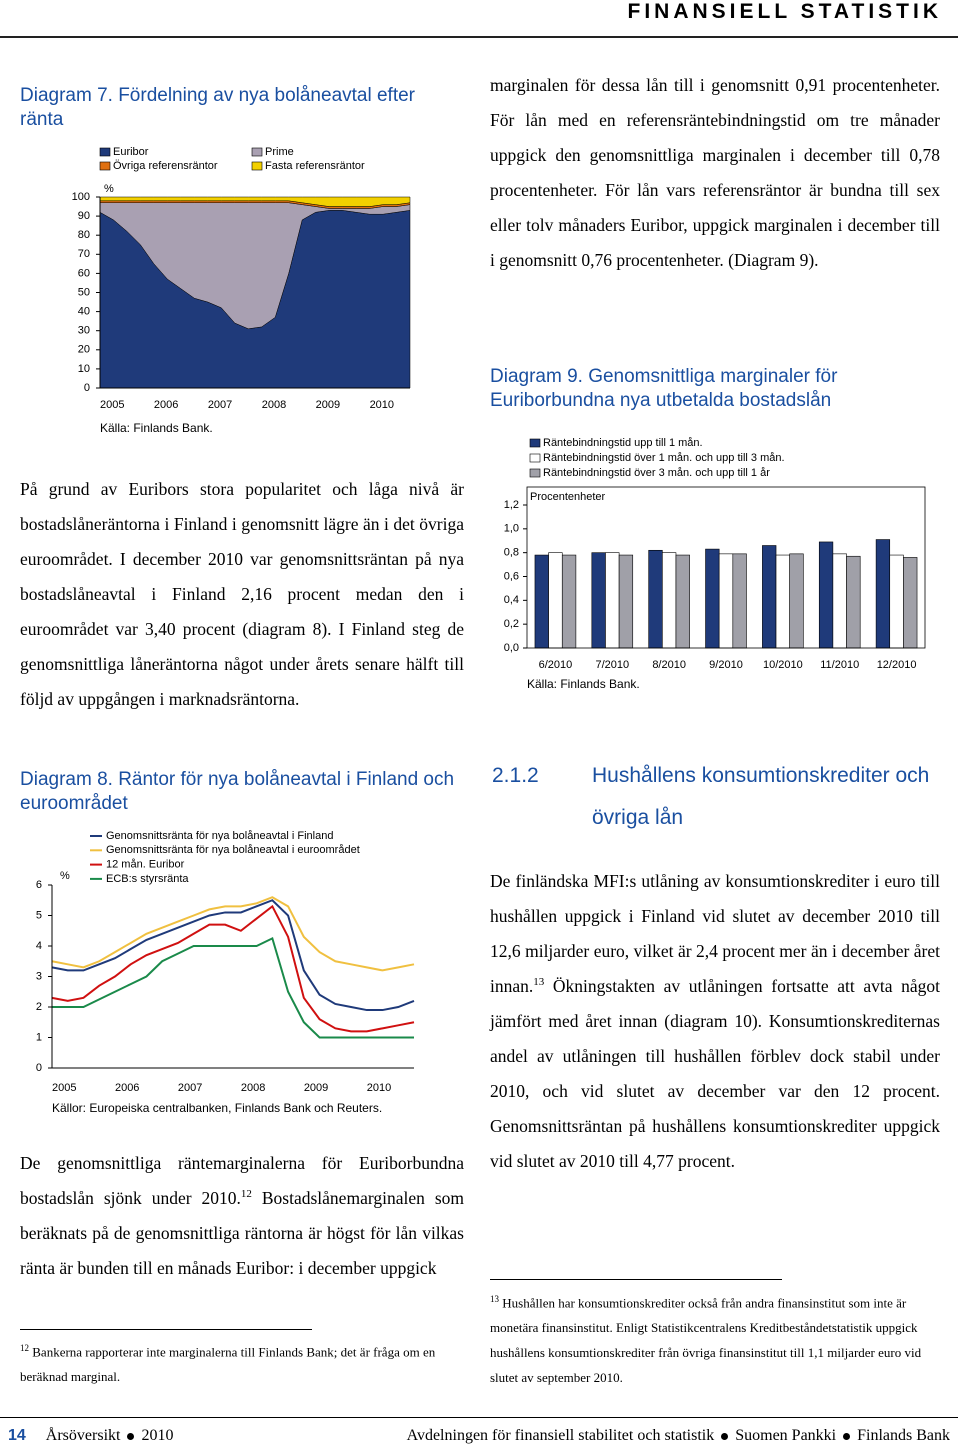 This screenshot has width=960, height=1450. What do you see at coordinates (39, 885) in the screenshot?
I see `y-tick-label: 6` at bounding box center [39, 885].